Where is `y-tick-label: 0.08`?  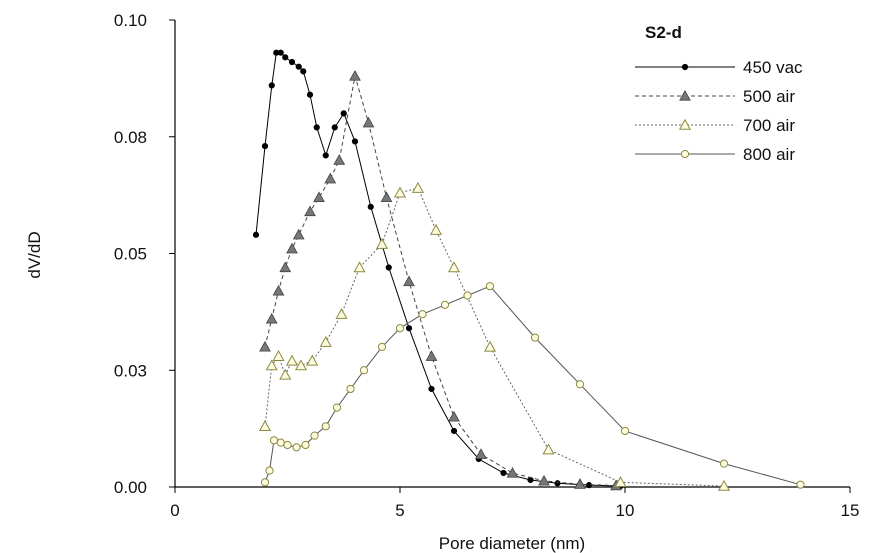 y-tick-label: 0.08 is located at coordinates (130, 137).